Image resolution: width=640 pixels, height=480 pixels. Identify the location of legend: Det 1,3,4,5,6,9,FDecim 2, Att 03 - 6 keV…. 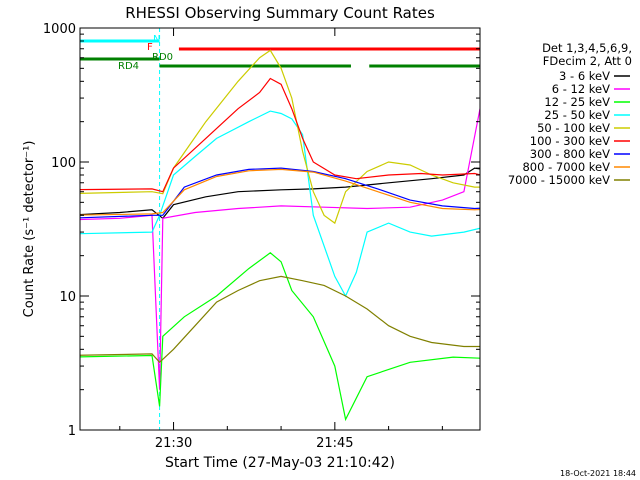
(570, 114).